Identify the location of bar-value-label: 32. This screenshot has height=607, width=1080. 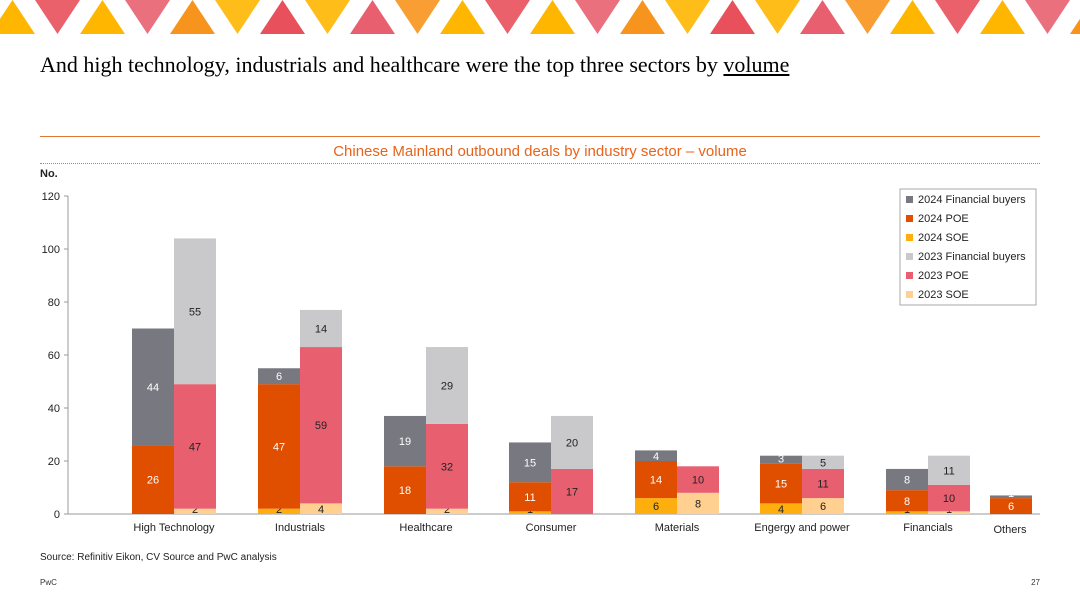
(447, 467).